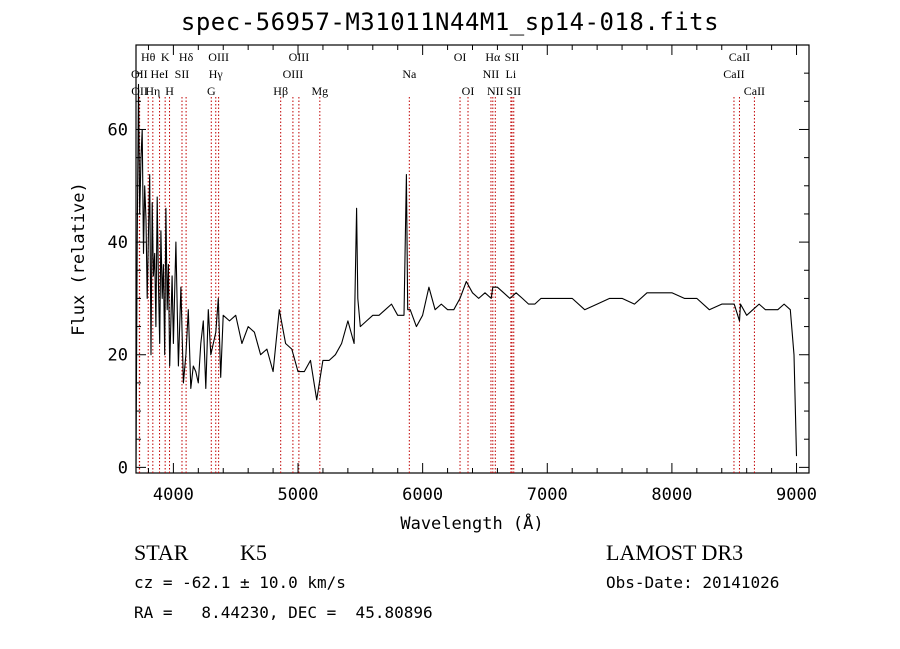 This screenshot has height=649, width=900. I want to click on x-tick-label: 6000, so click(422, 495).